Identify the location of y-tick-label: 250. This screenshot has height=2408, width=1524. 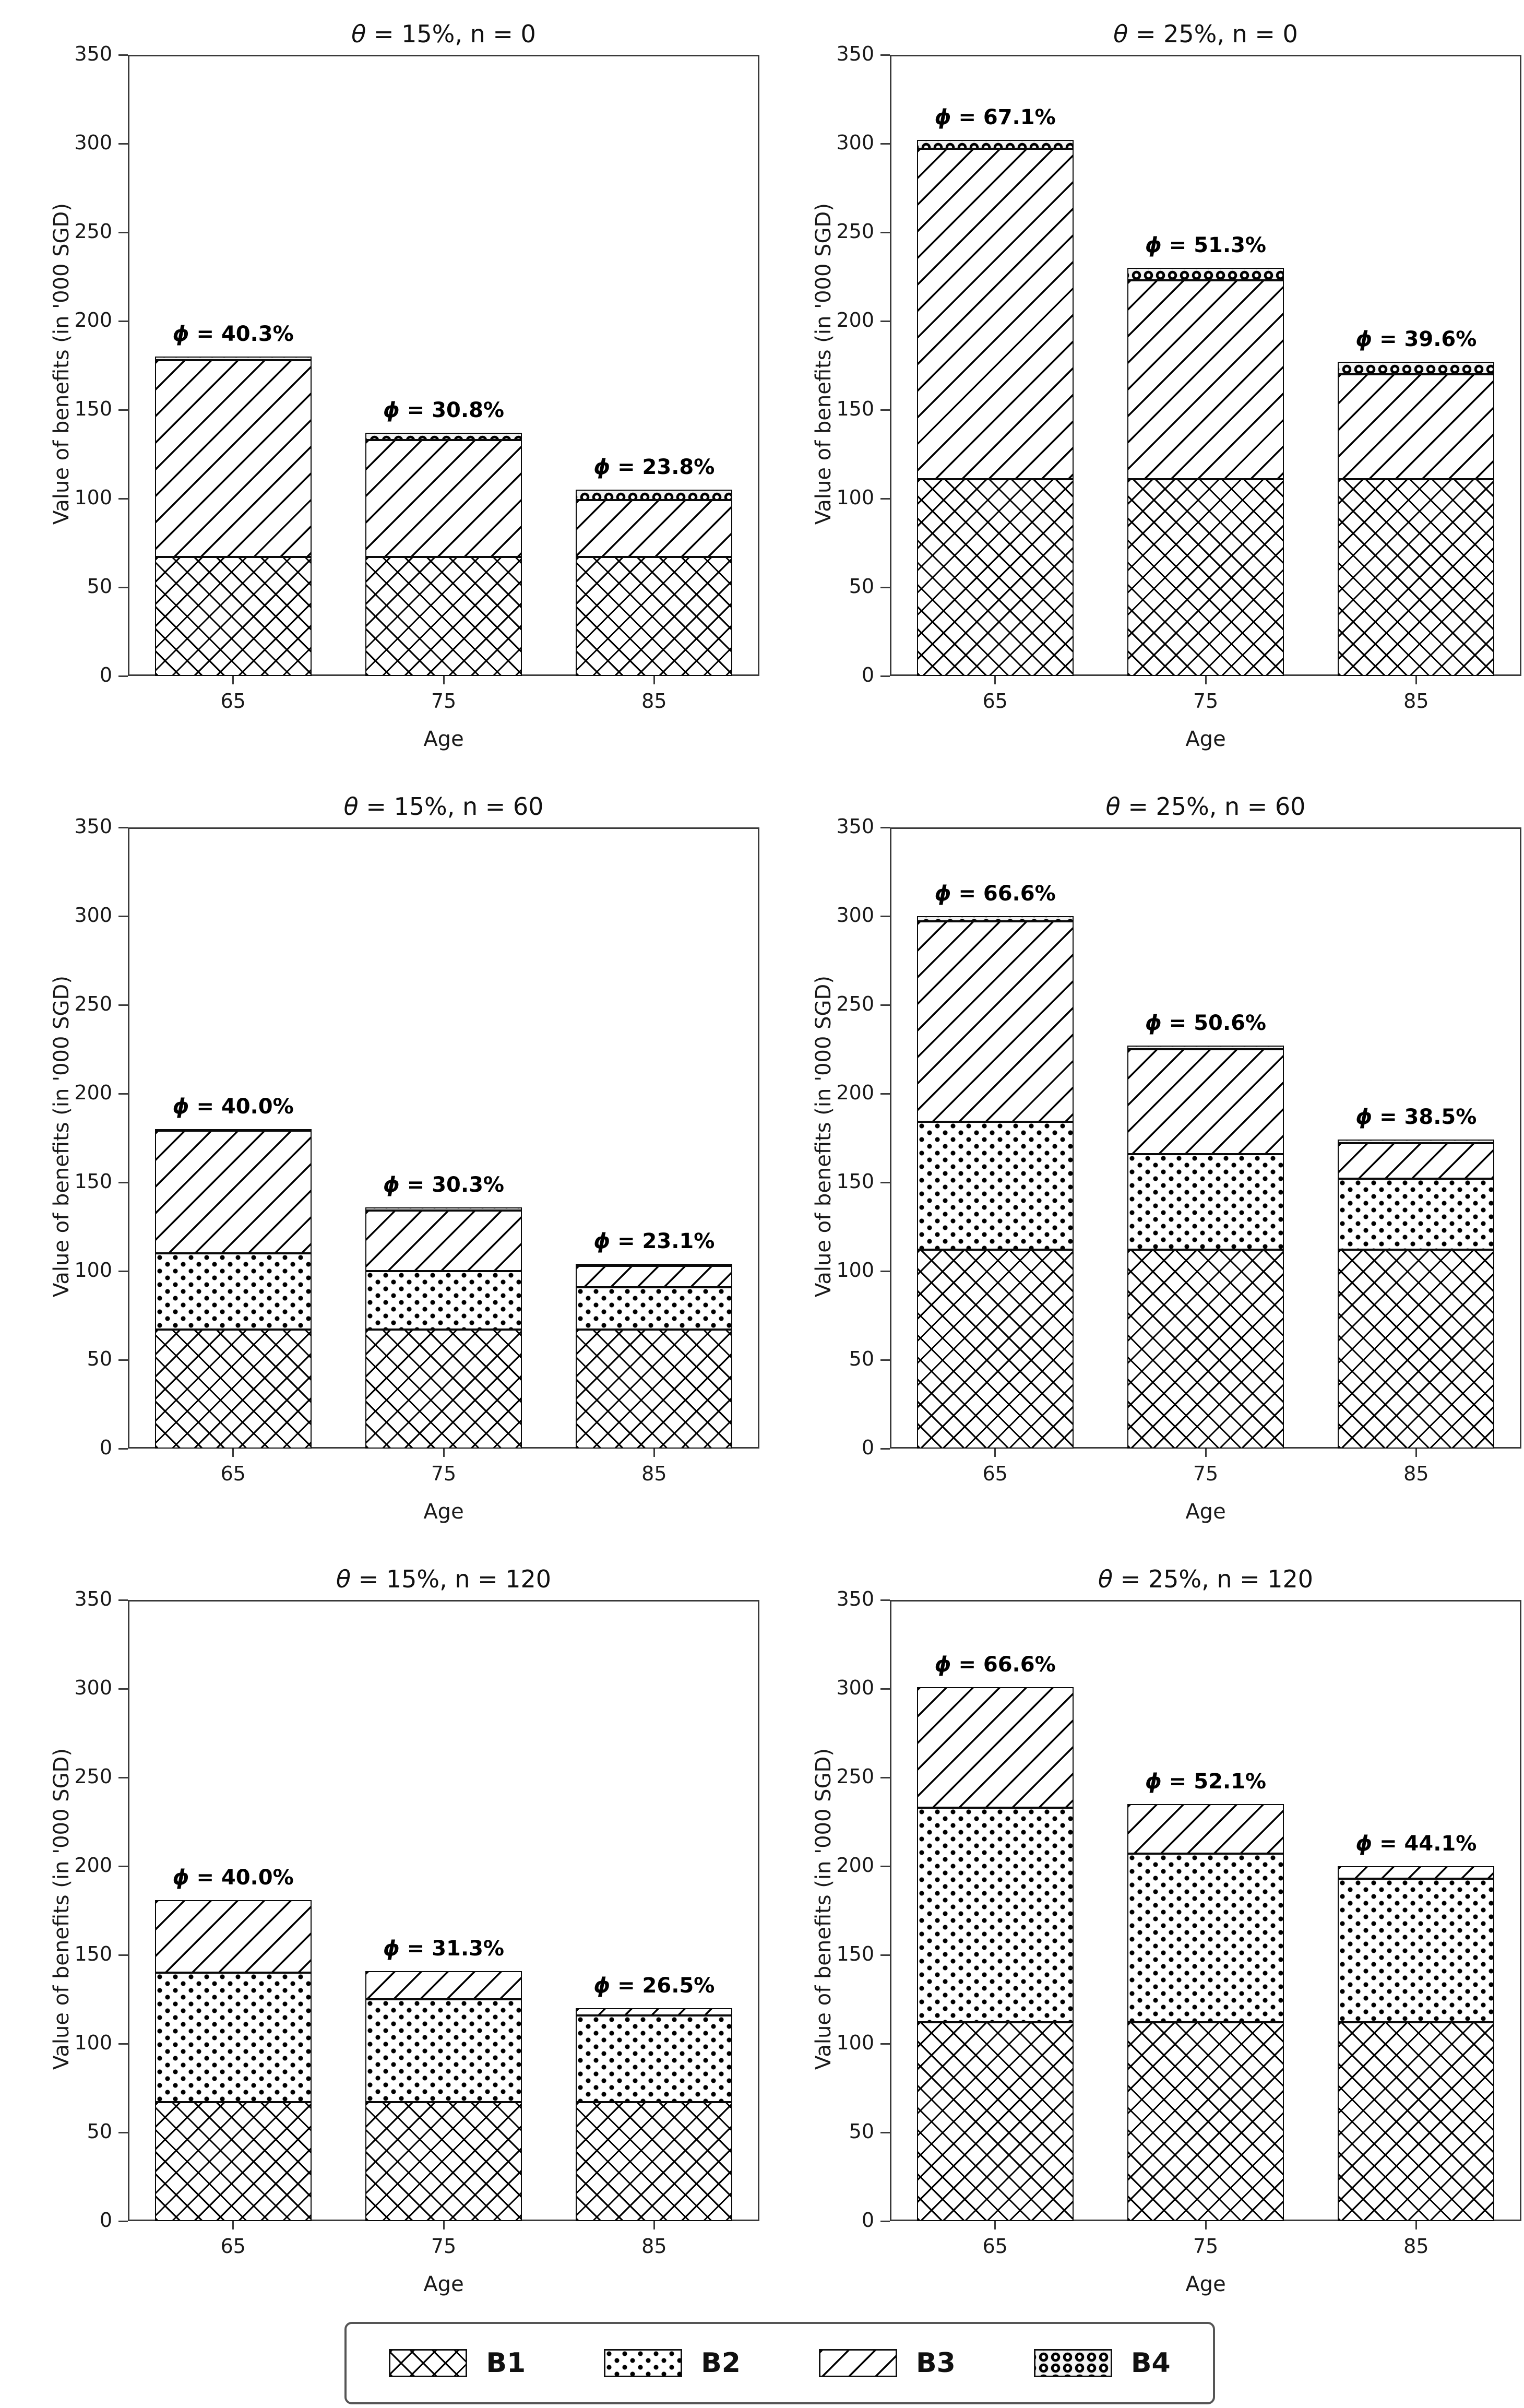
(93, 1776).